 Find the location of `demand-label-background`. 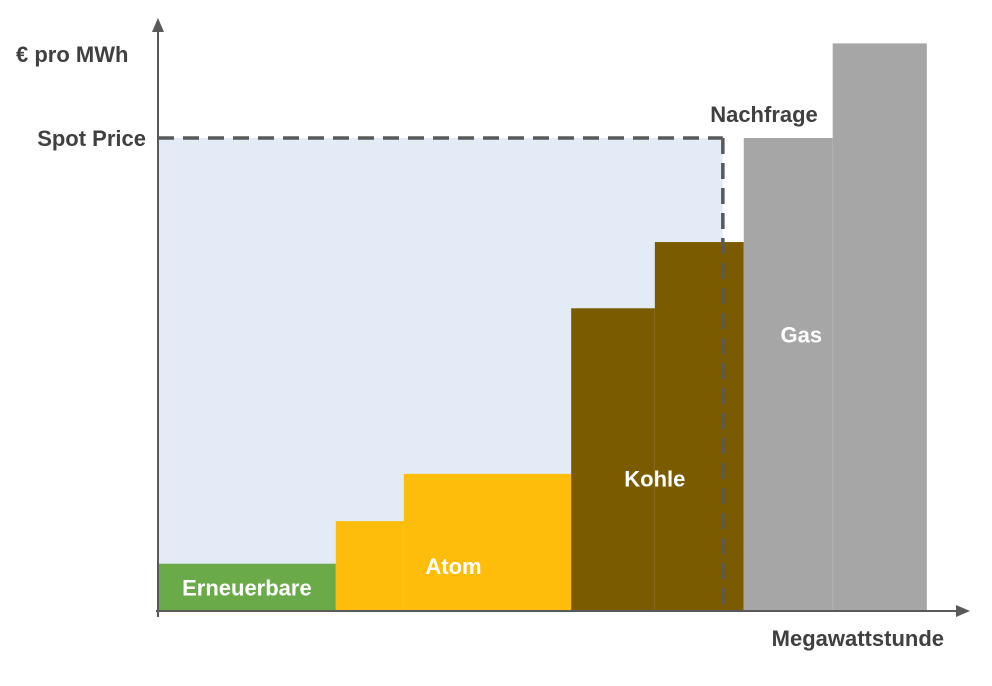

demand-label-background is located at coordinates (764, 114).